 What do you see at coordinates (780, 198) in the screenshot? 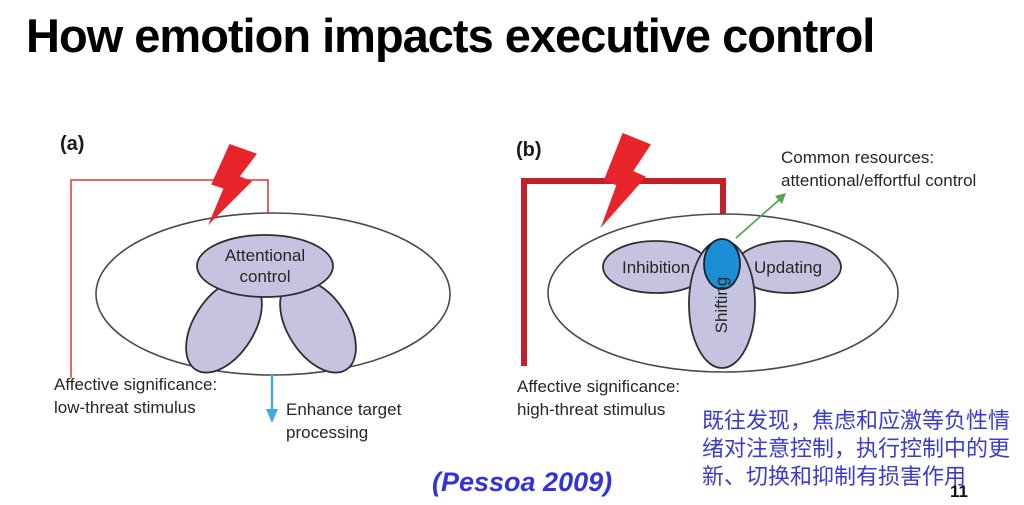
I see `common-resources-arrowhead` at bounding box center [780, 198].